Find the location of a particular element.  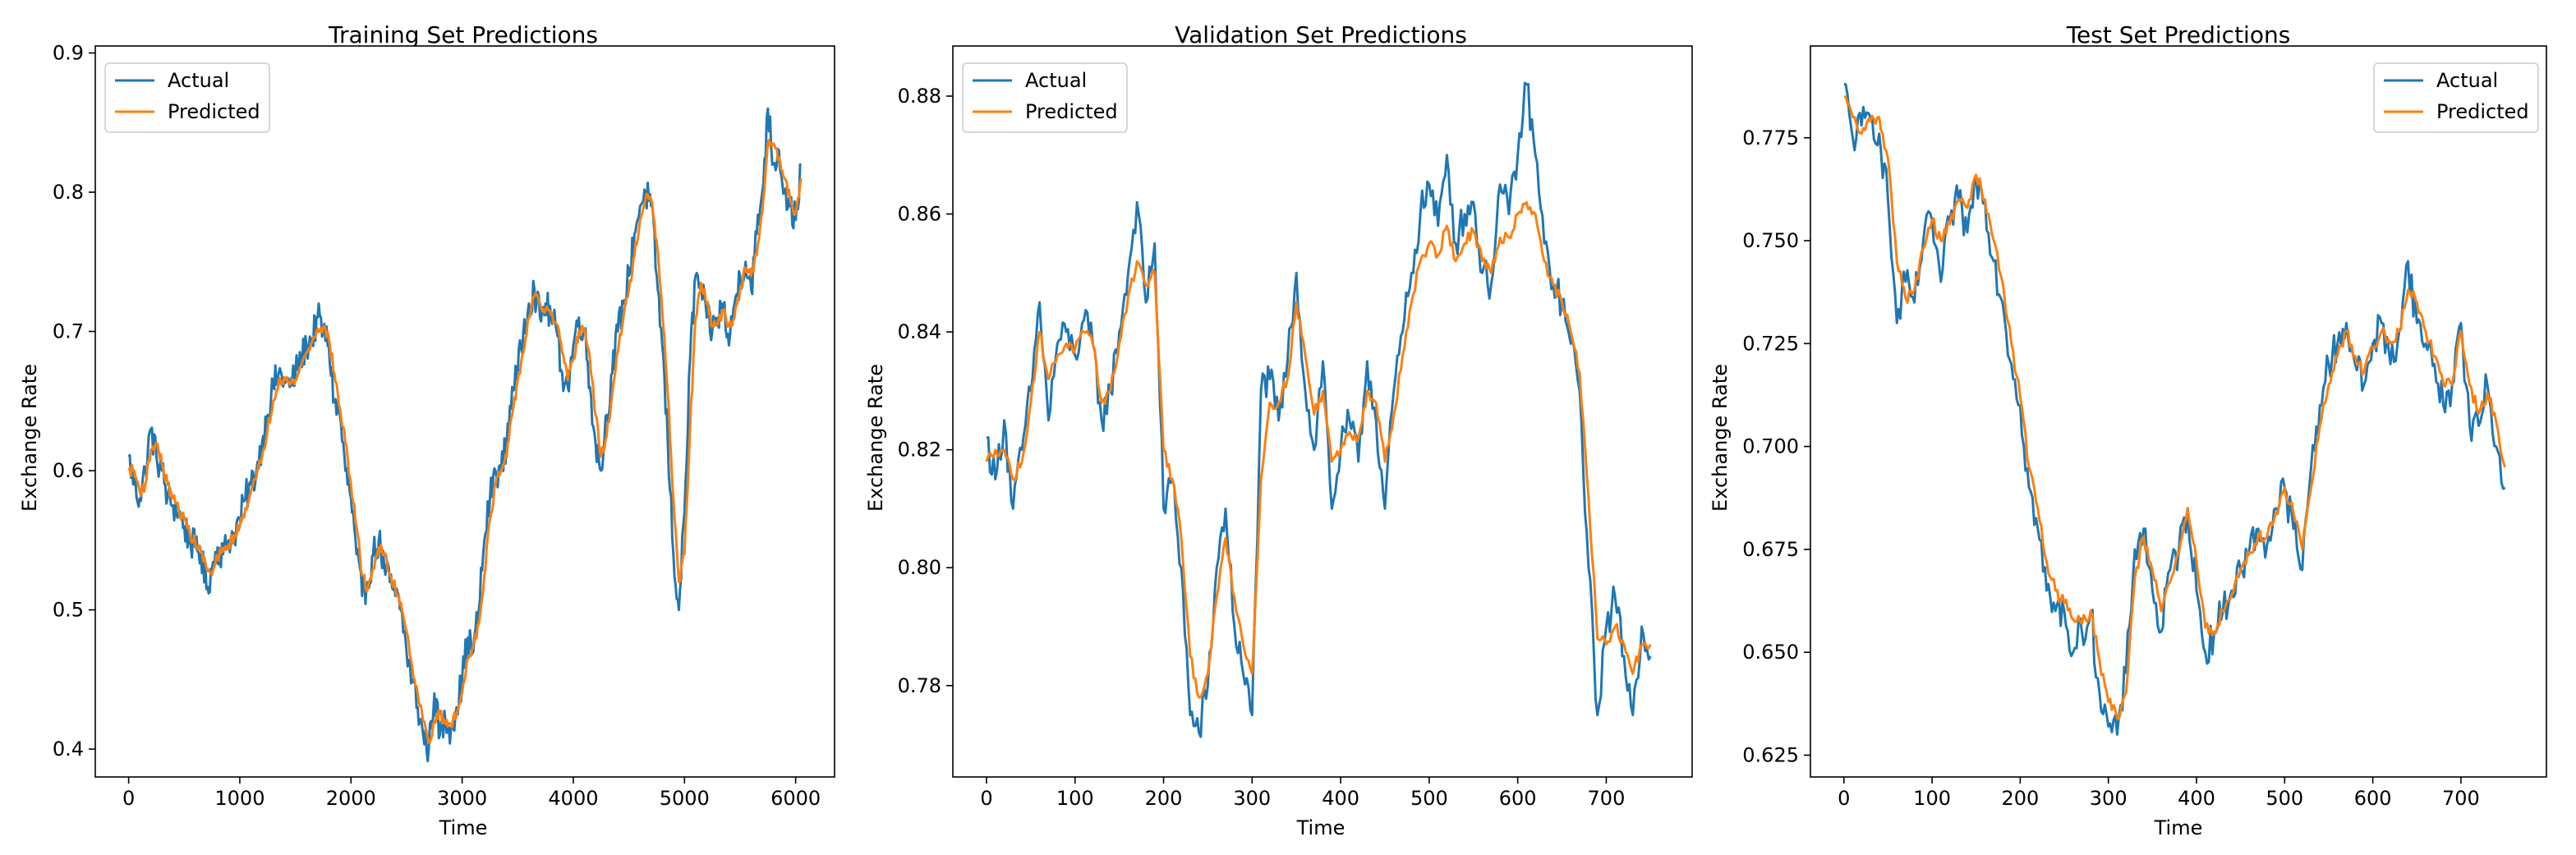

chart-title: Test Set Predictions is located at coordinates (2178, 34).